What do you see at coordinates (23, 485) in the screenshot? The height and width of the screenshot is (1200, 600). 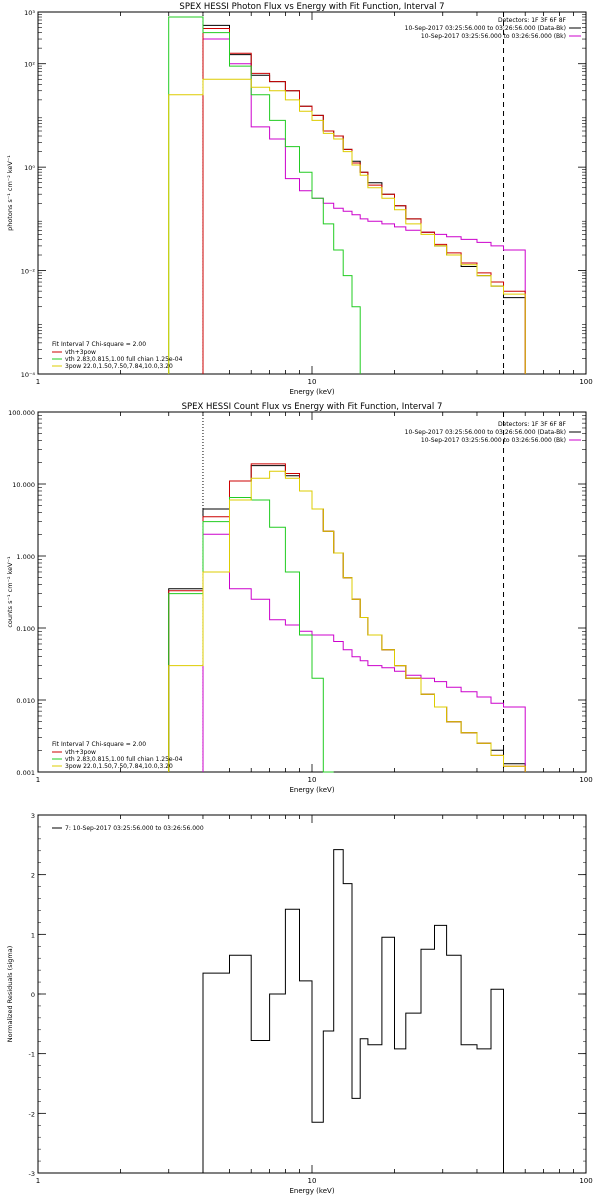 I see `y-tick-label: 10.000` at bounding box center [23, 485].